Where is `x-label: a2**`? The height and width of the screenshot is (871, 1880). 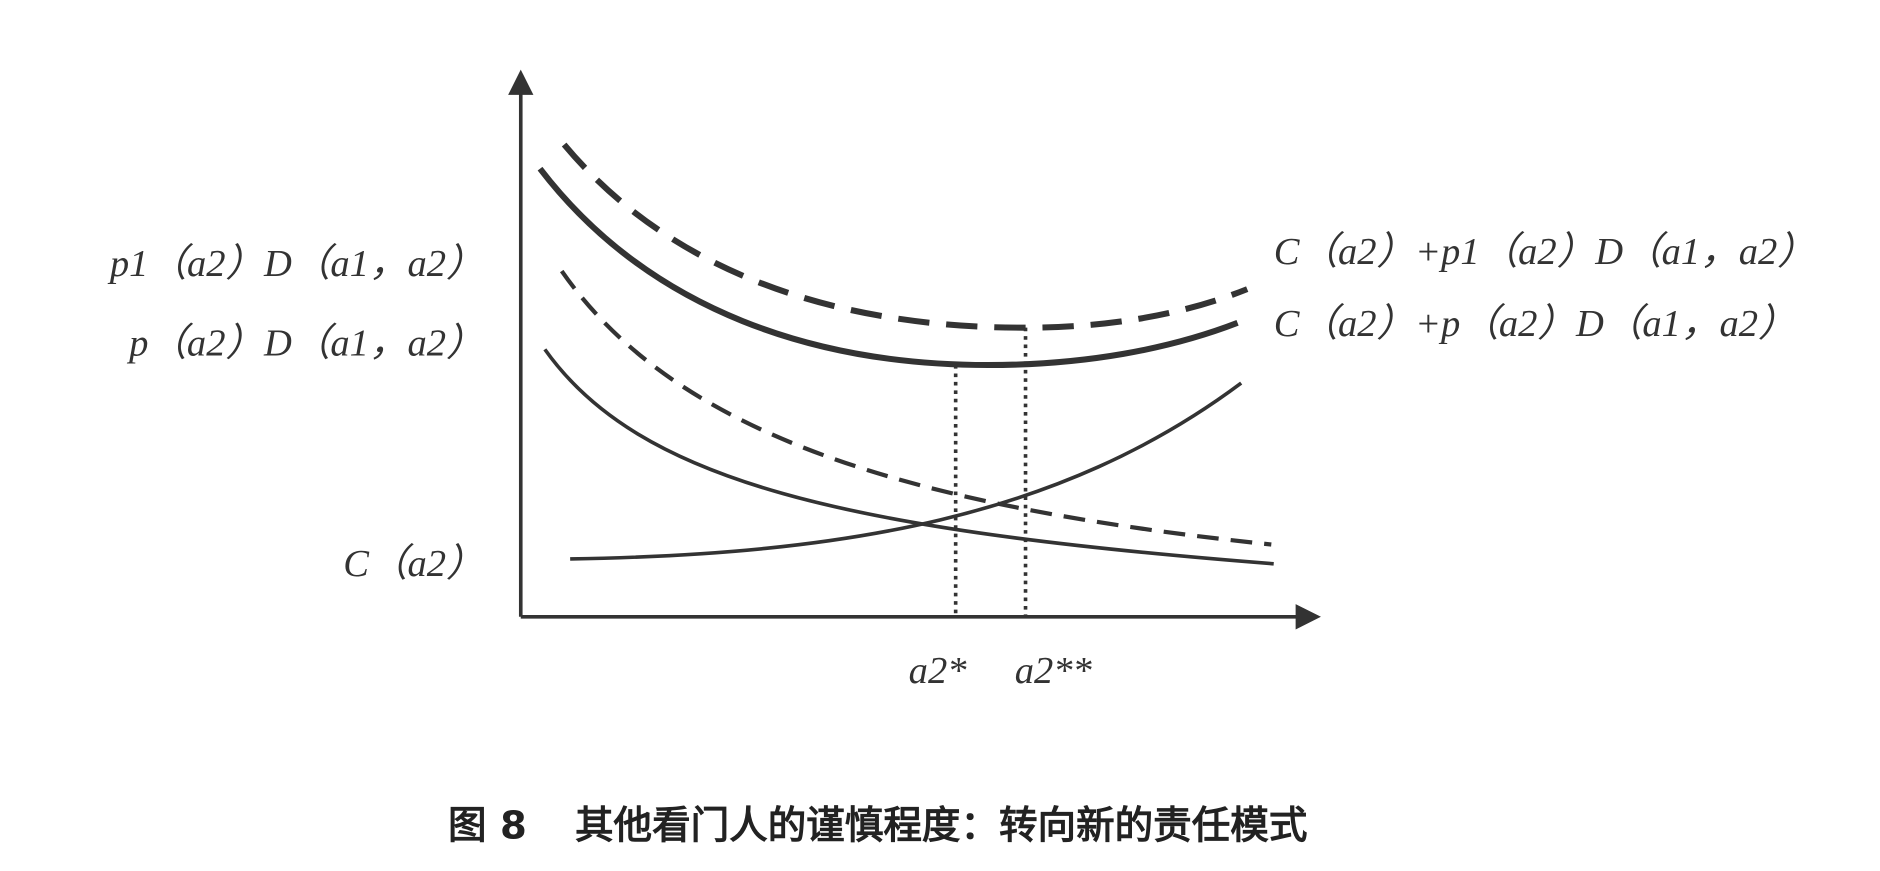
x-label: a2** is located at coordinates (1054, 671).